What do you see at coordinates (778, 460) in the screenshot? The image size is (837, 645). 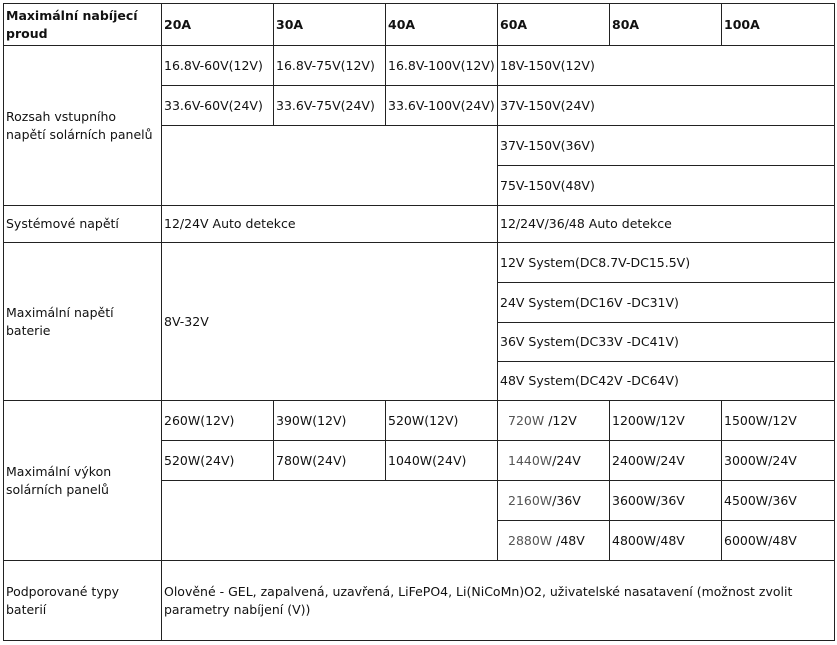 I see `cell: 3000W/24V` at bounding box center [778, 460].